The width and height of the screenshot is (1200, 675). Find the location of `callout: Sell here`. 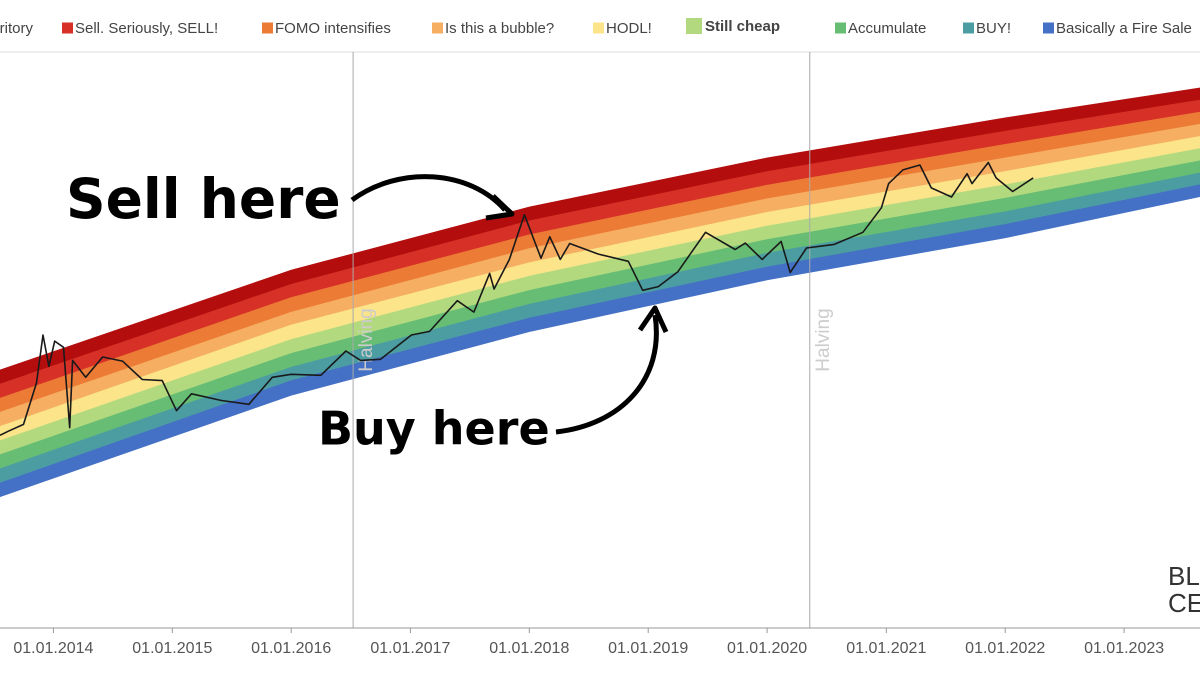

callout: Sell here is located at coordinates (203, 199).